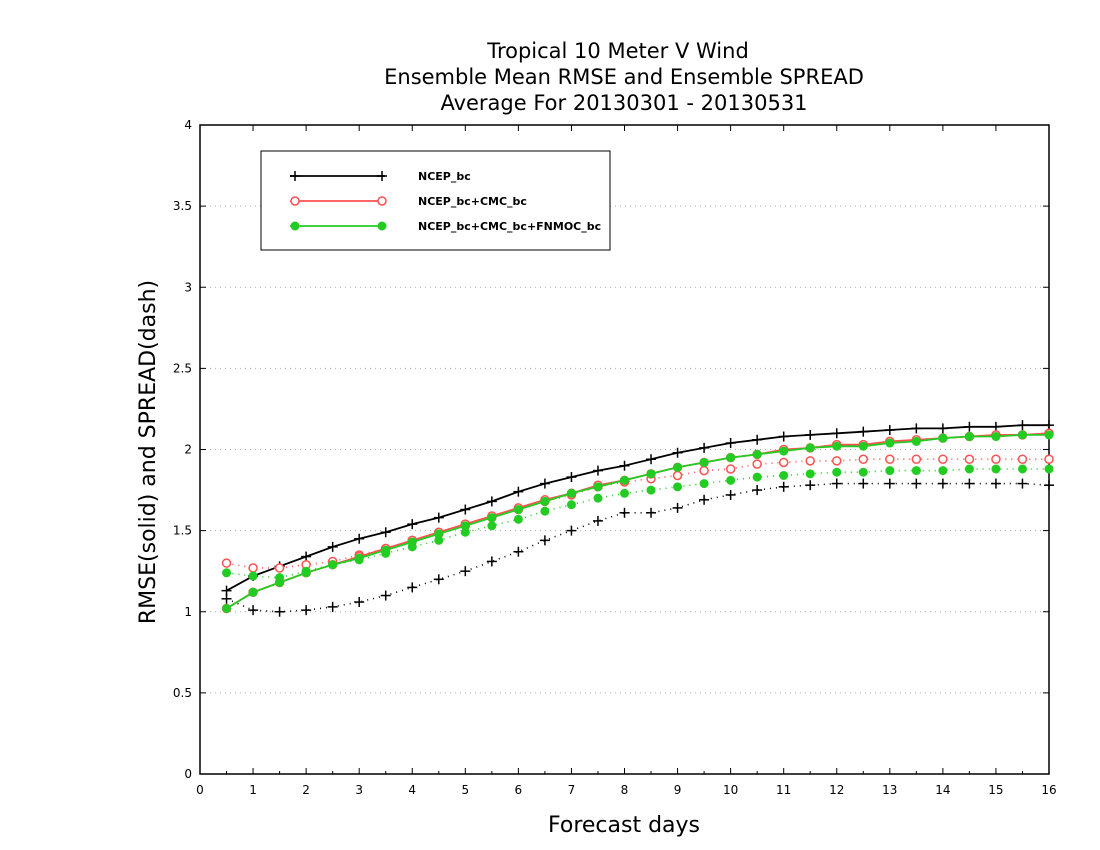 This screenshot has height=850, width=1100. I want to click on title-line-3: Average For 20130301 - 20130531, so click(623, 103).